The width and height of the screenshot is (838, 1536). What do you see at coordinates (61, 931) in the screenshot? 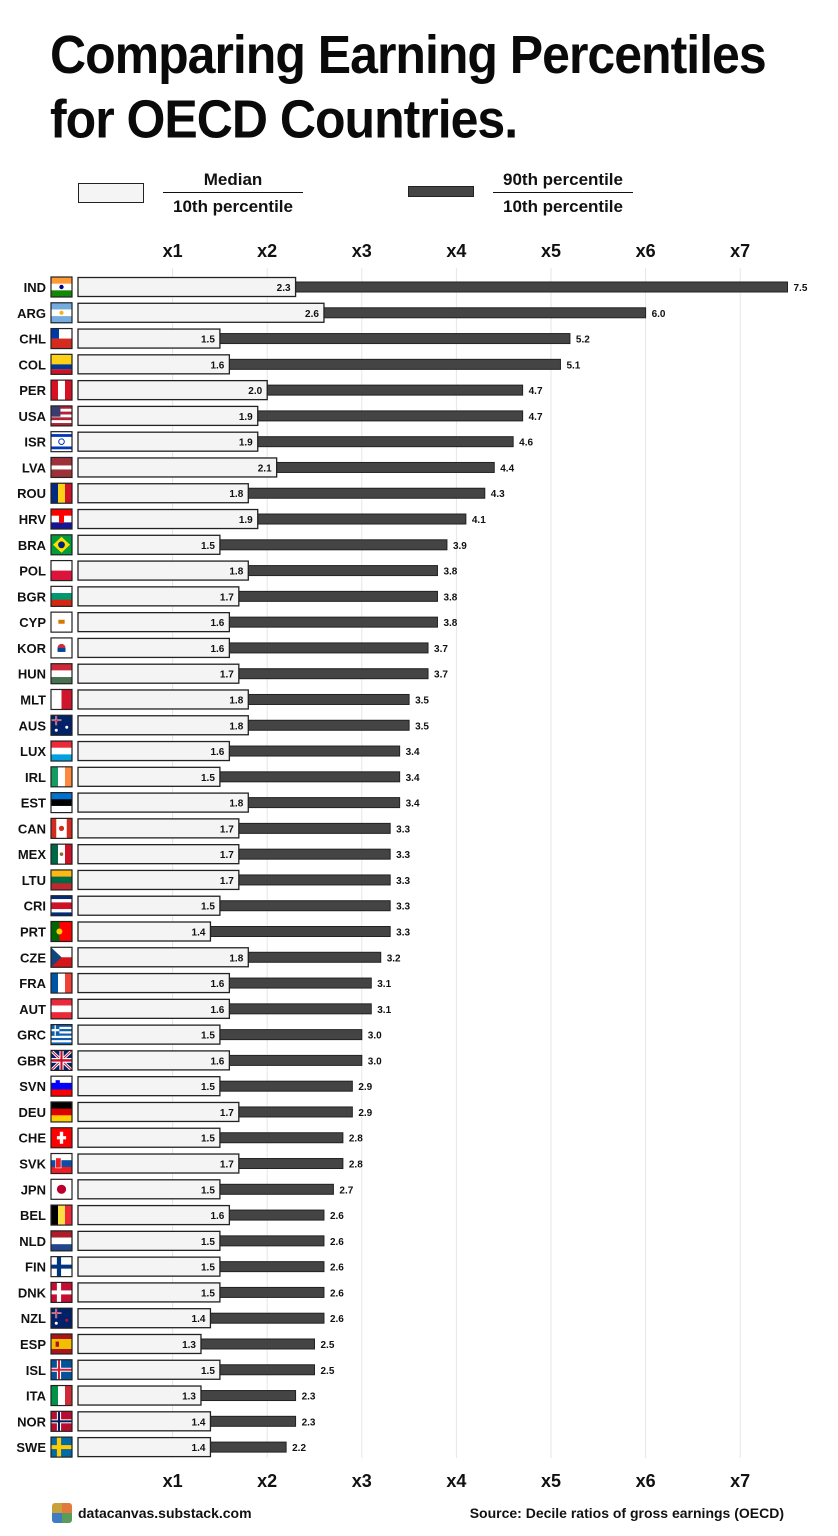
I see `portugal-flag-icon` at bounding box center [61, 931].